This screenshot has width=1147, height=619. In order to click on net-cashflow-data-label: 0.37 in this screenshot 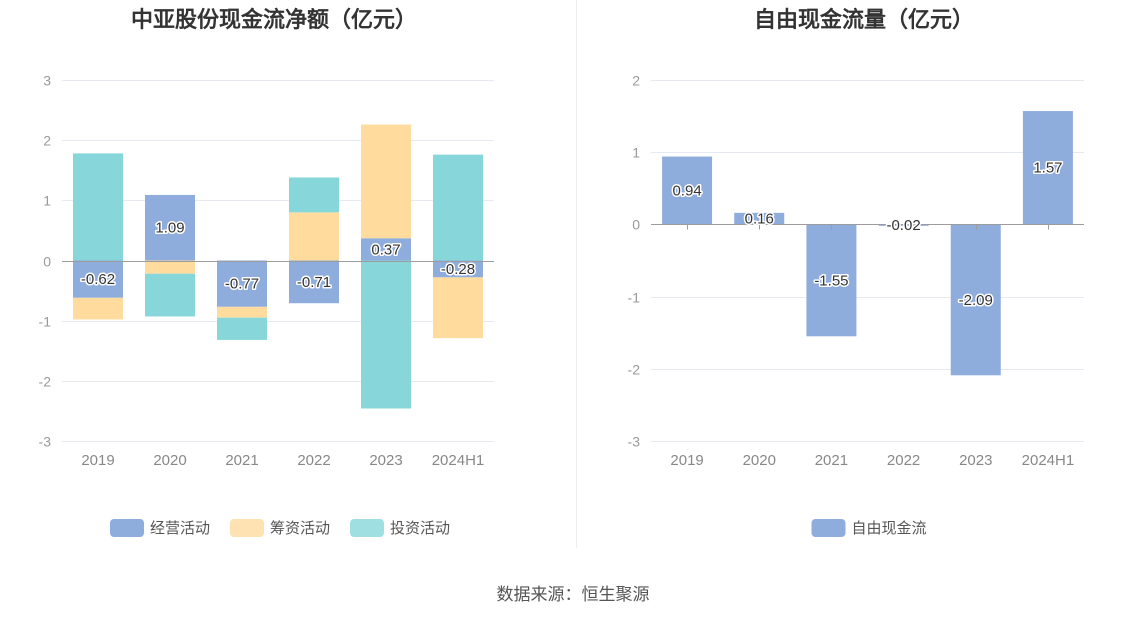, I will do `click(385, 249)`.